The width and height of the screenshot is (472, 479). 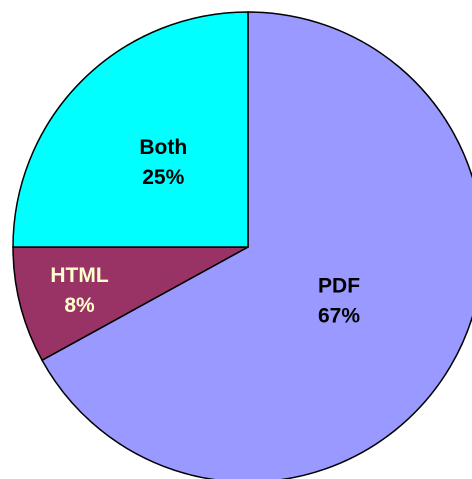 What do you see at coordinates (339, 315) in the screenshot?
I see `slice-value-label: 67%` at bounding box center [339, 315].